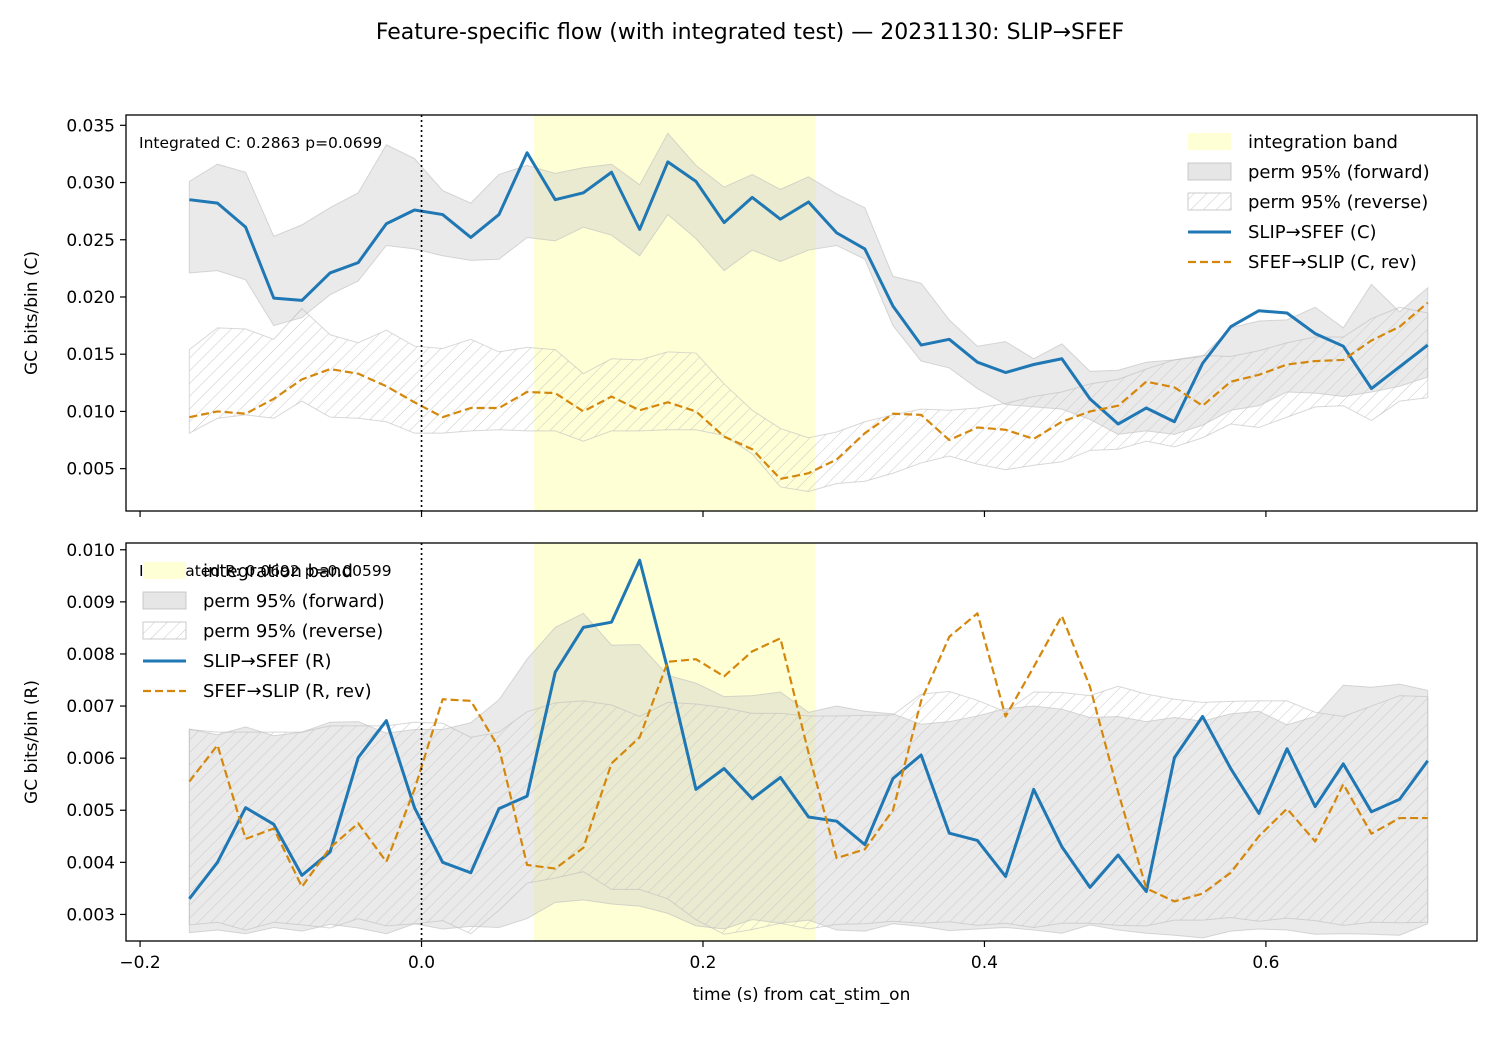  What do you see at coordinates (1265, 963) in the screenshot?
I see `x-tick-label: 0.6` at bounding box center [1265, 963].